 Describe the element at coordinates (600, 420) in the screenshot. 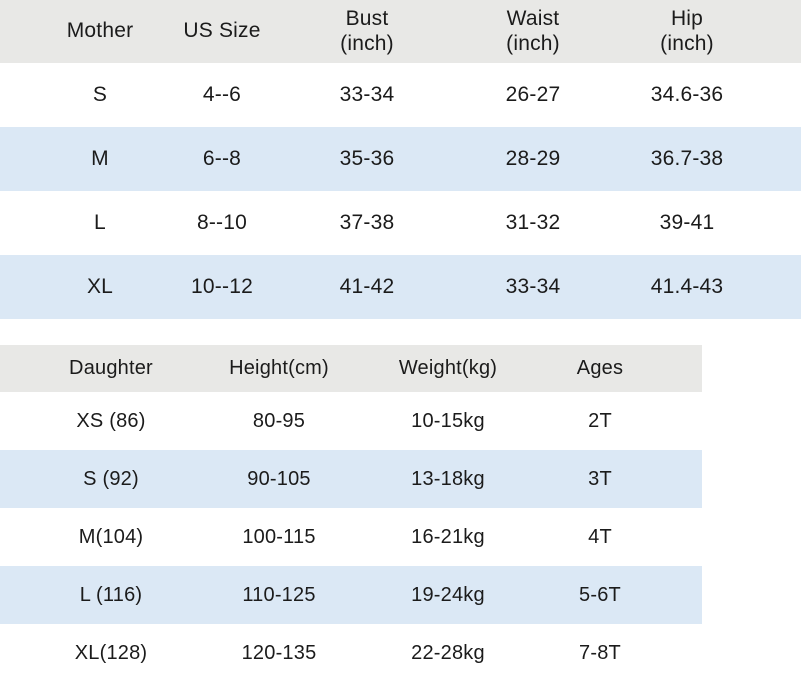

I see `size-cell: 2T` at that location.